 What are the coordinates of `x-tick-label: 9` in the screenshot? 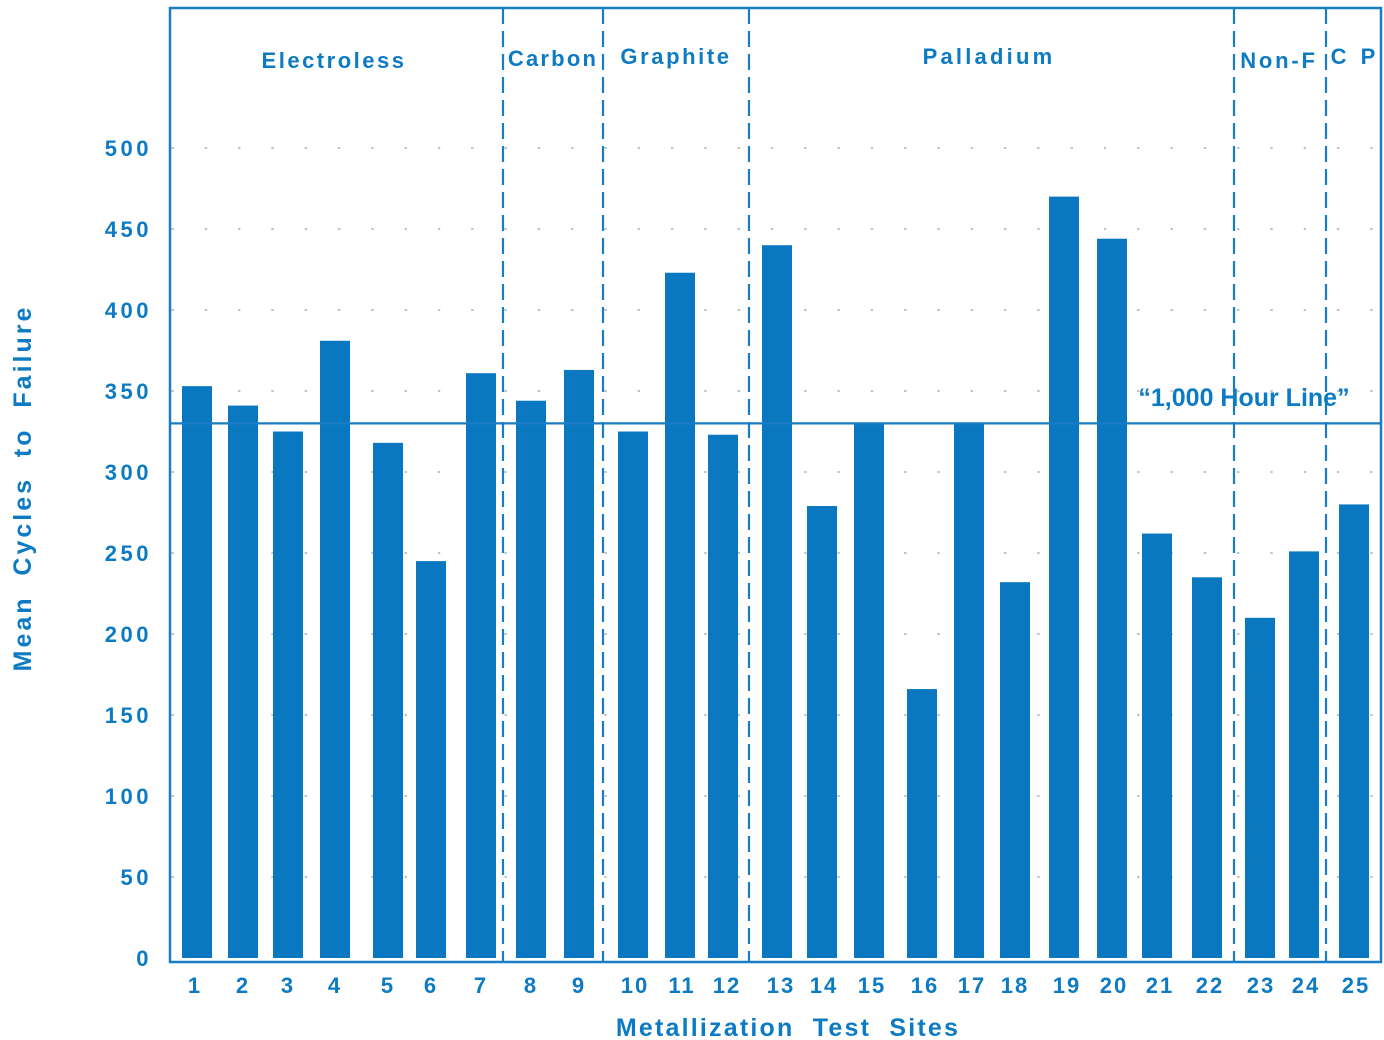 It's located at (579, 985).